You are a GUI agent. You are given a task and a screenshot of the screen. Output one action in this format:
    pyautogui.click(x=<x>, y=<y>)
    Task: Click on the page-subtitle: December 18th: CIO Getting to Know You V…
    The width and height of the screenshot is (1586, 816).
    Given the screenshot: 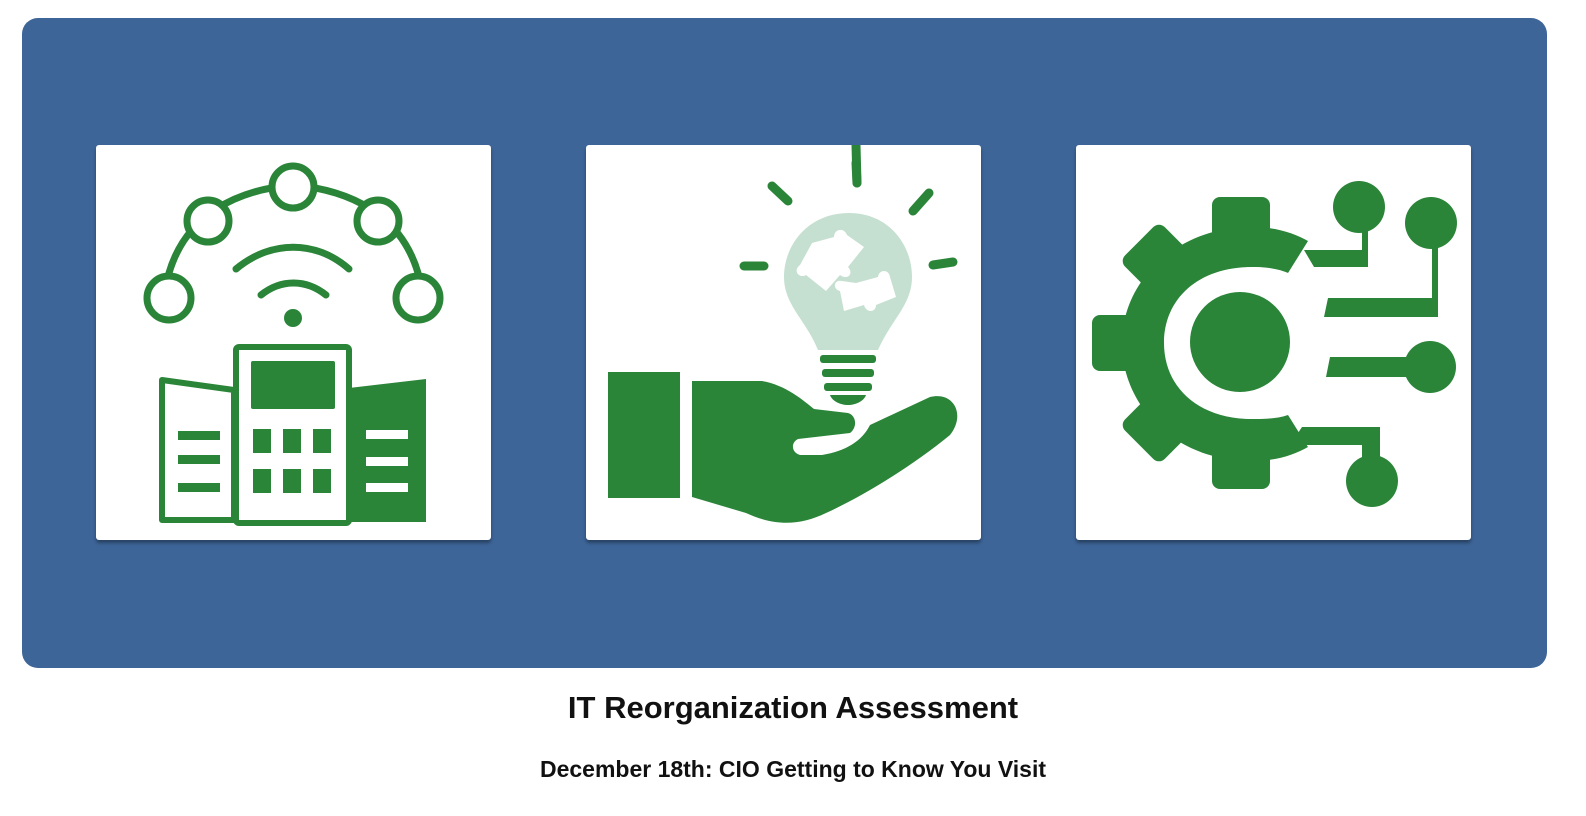 What is the action you would take?
    pyautogui.click(x=793, y=769)
    